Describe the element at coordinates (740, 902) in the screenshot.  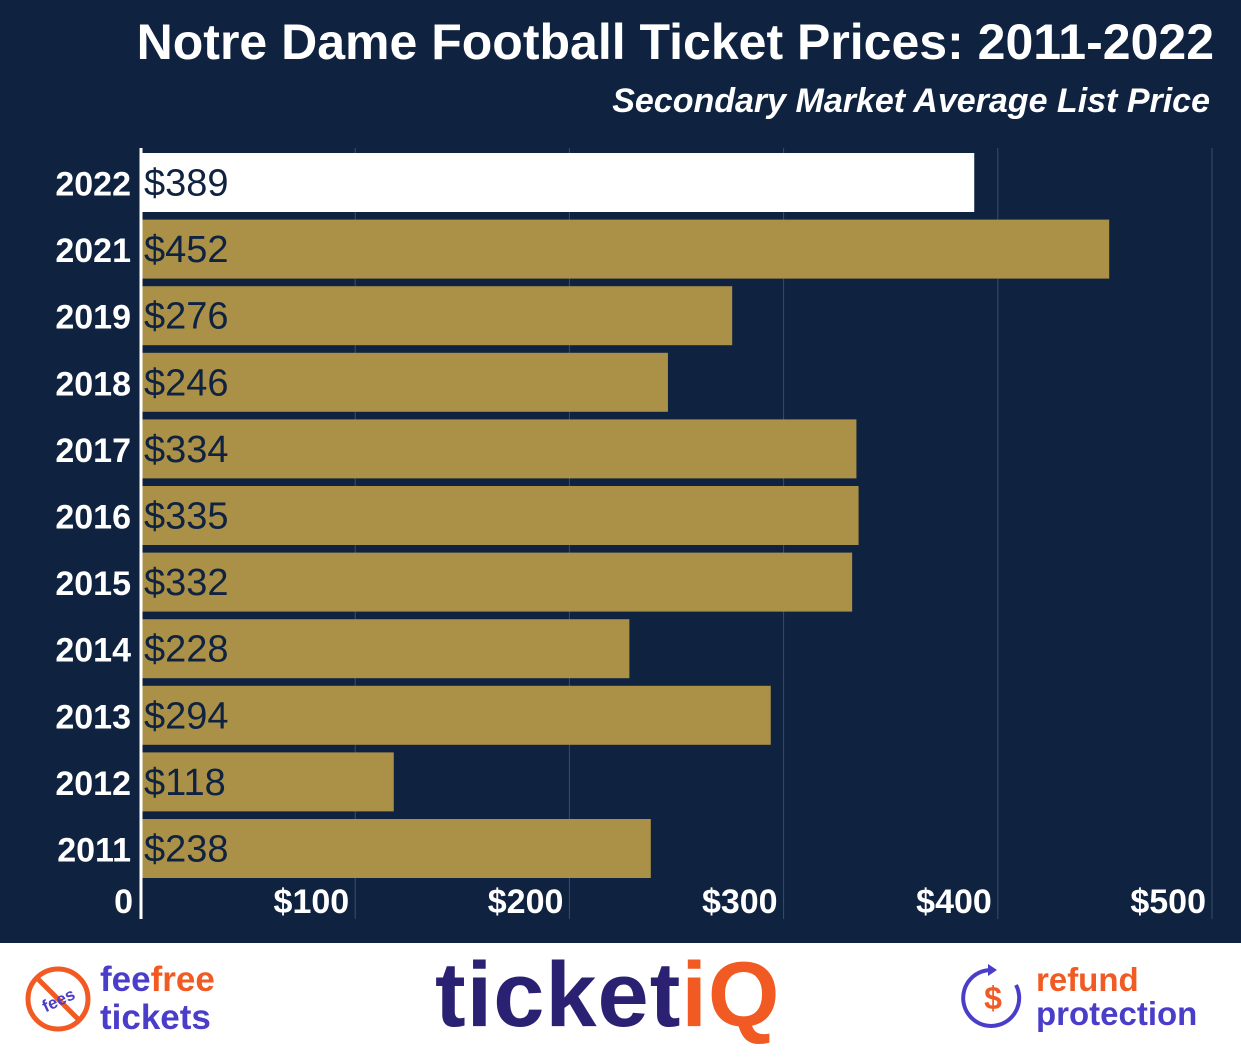
I see `x-tick-label-300: $300` at that location.